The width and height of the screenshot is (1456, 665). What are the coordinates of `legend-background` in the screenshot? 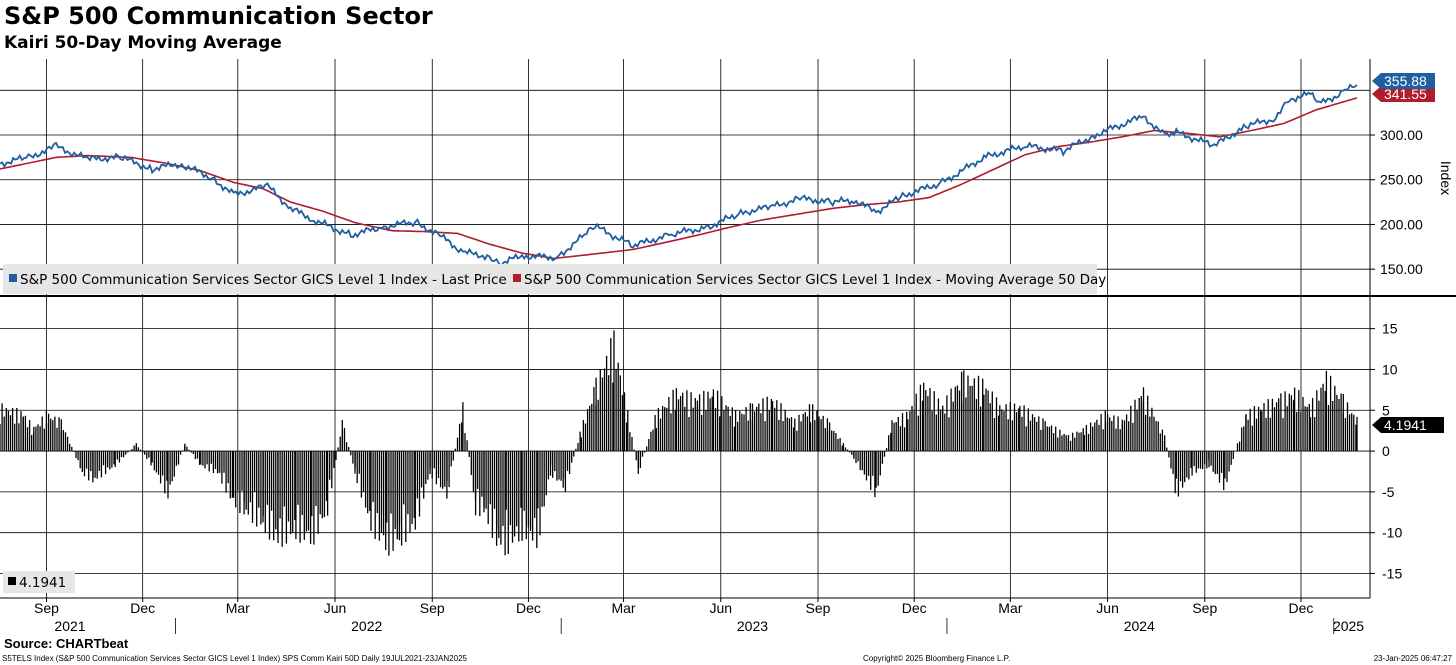 It's located at (550, 279).